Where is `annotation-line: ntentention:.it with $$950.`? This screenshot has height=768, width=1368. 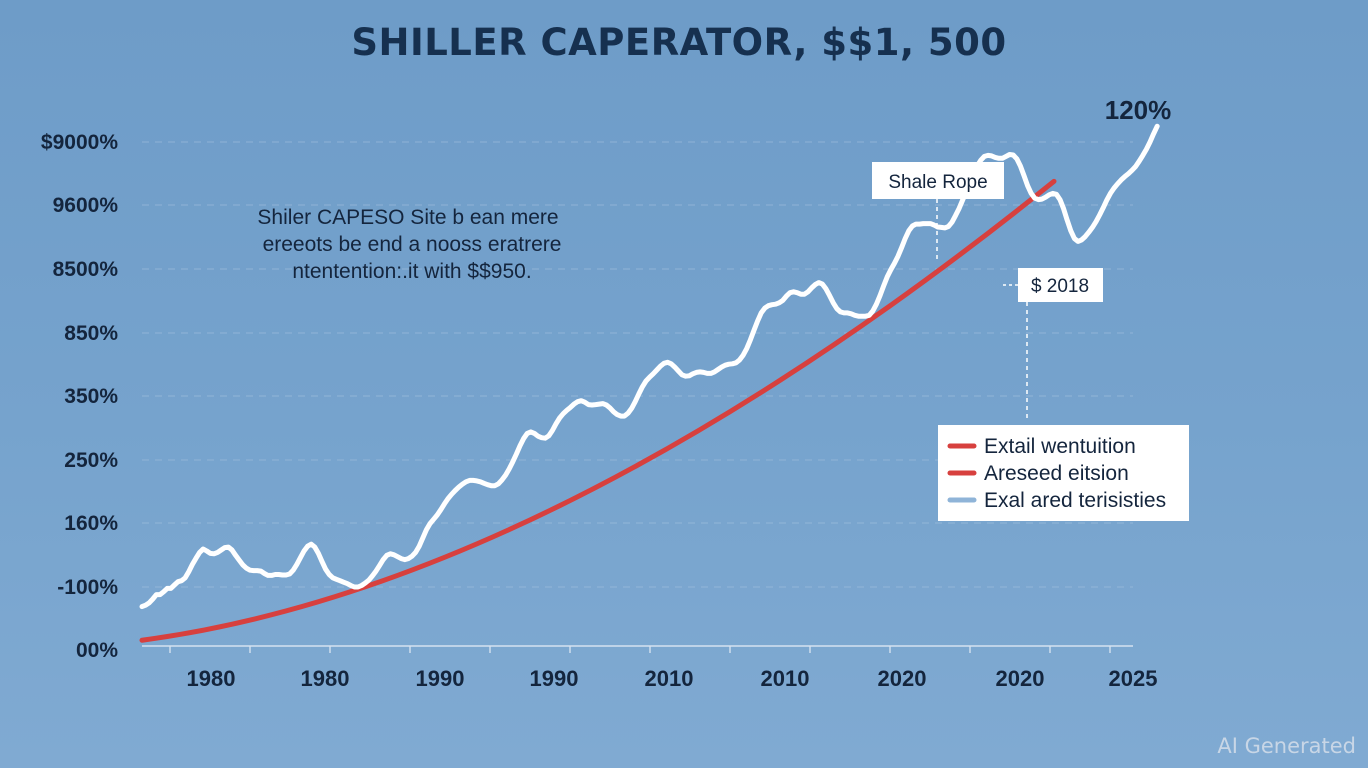
annotation-line: ntentention:.it with $$950. is located at coordinates (411, 271).